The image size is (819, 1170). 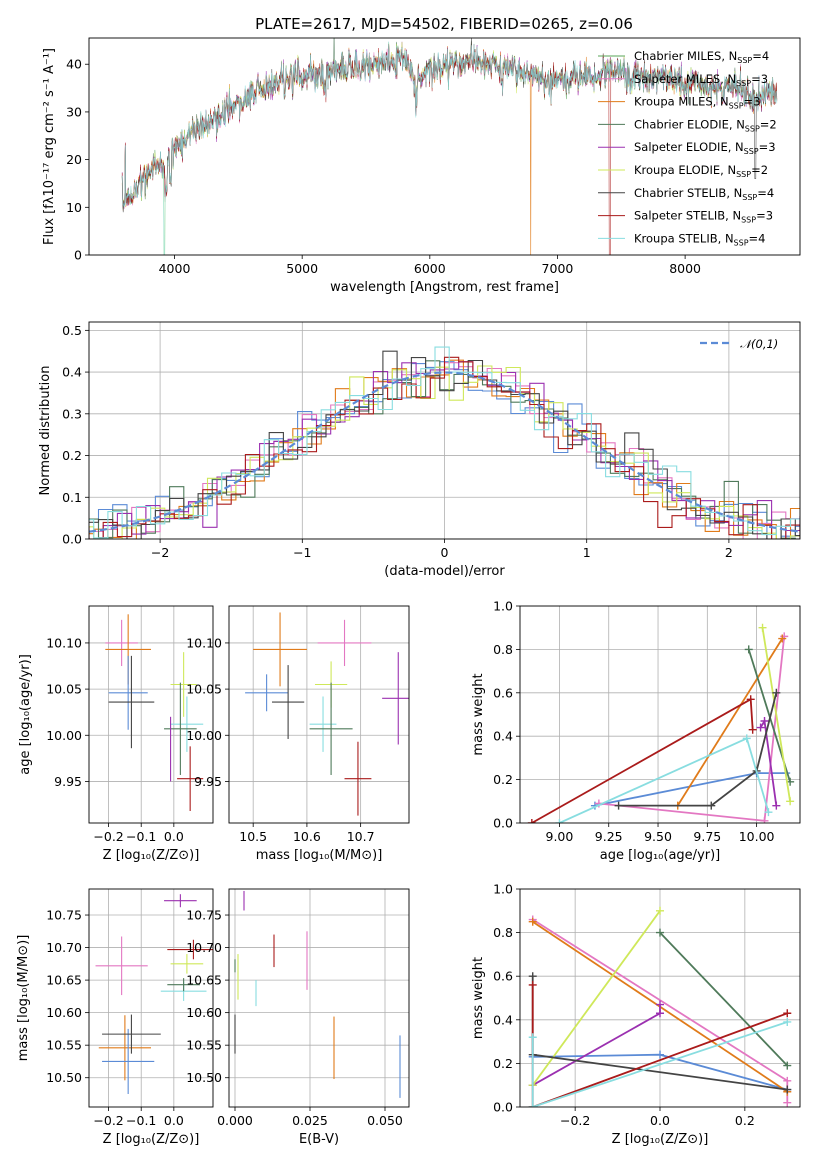 What do you see at coordinates (503, 606) in the screenshot?
I see `y-tick-label: 1.0` at bounding box center [503, 606].